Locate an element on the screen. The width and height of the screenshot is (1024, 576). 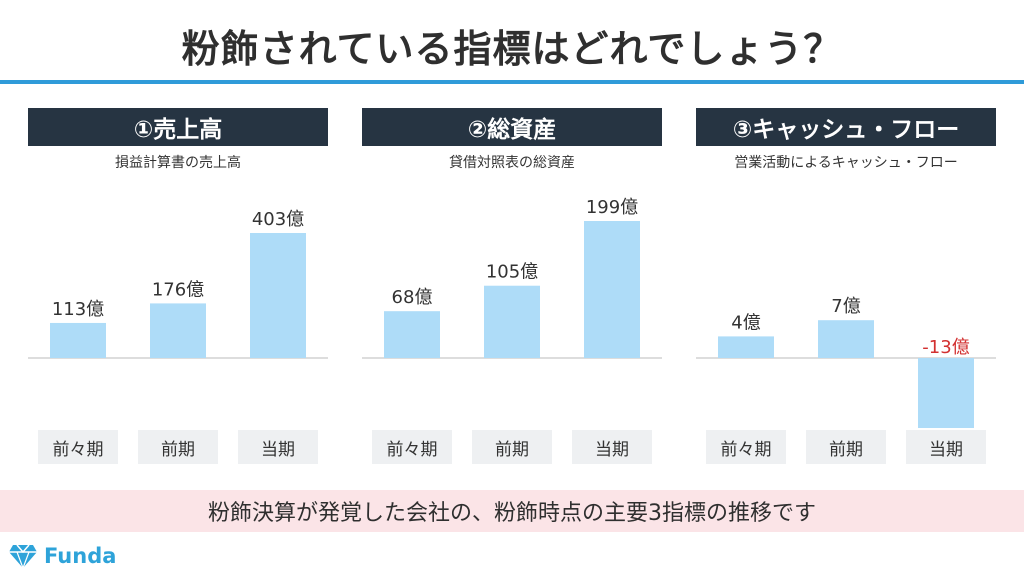
data-label: 176億 is located at coordinates (178, 289).